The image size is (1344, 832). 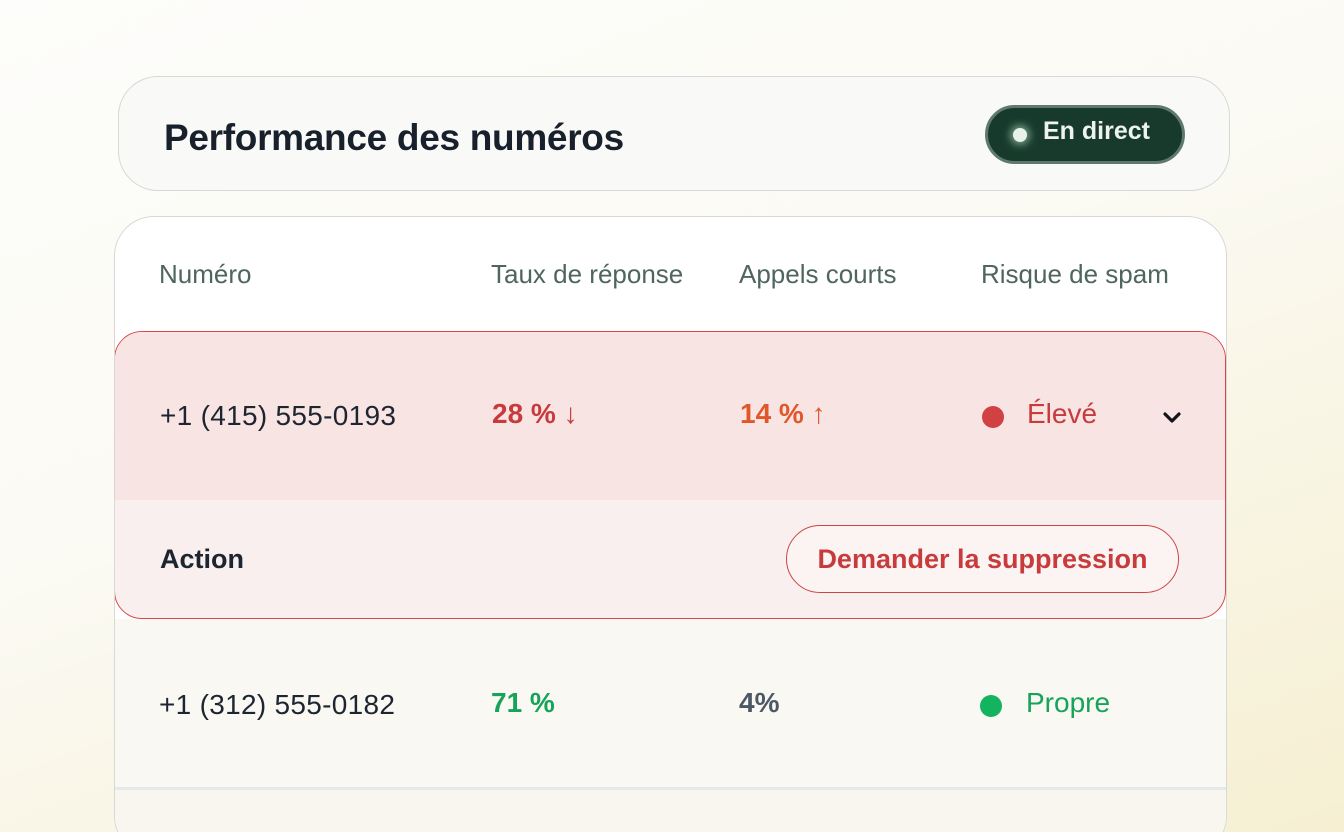 I want to click on phone-number: +1 (415) 555-0193, so click(x=278, y=415).